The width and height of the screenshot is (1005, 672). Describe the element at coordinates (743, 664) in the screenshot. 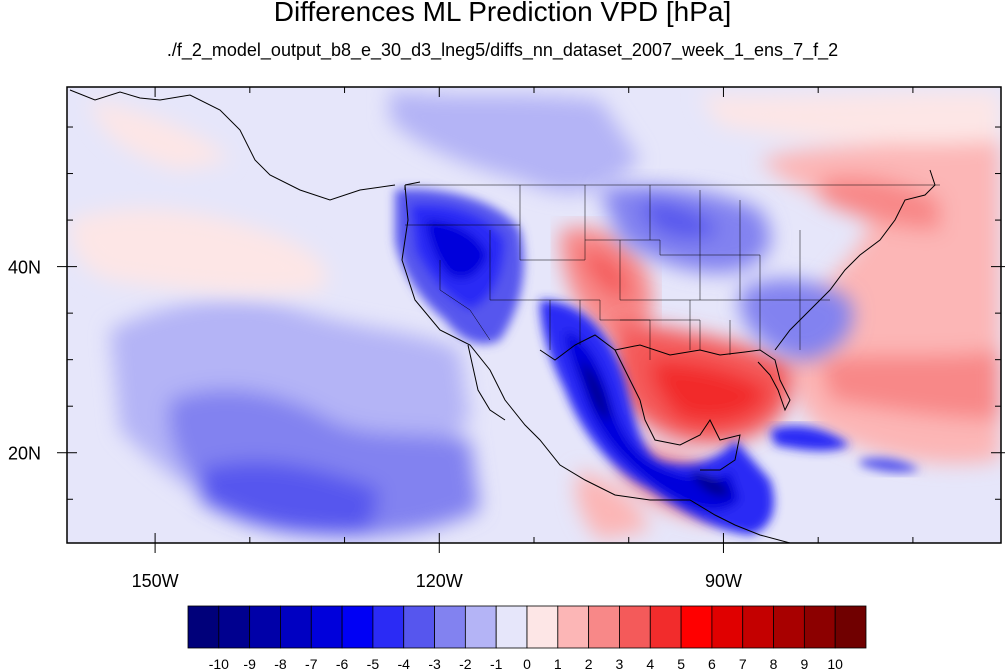

I see `colorbar-label: 7` at that location.